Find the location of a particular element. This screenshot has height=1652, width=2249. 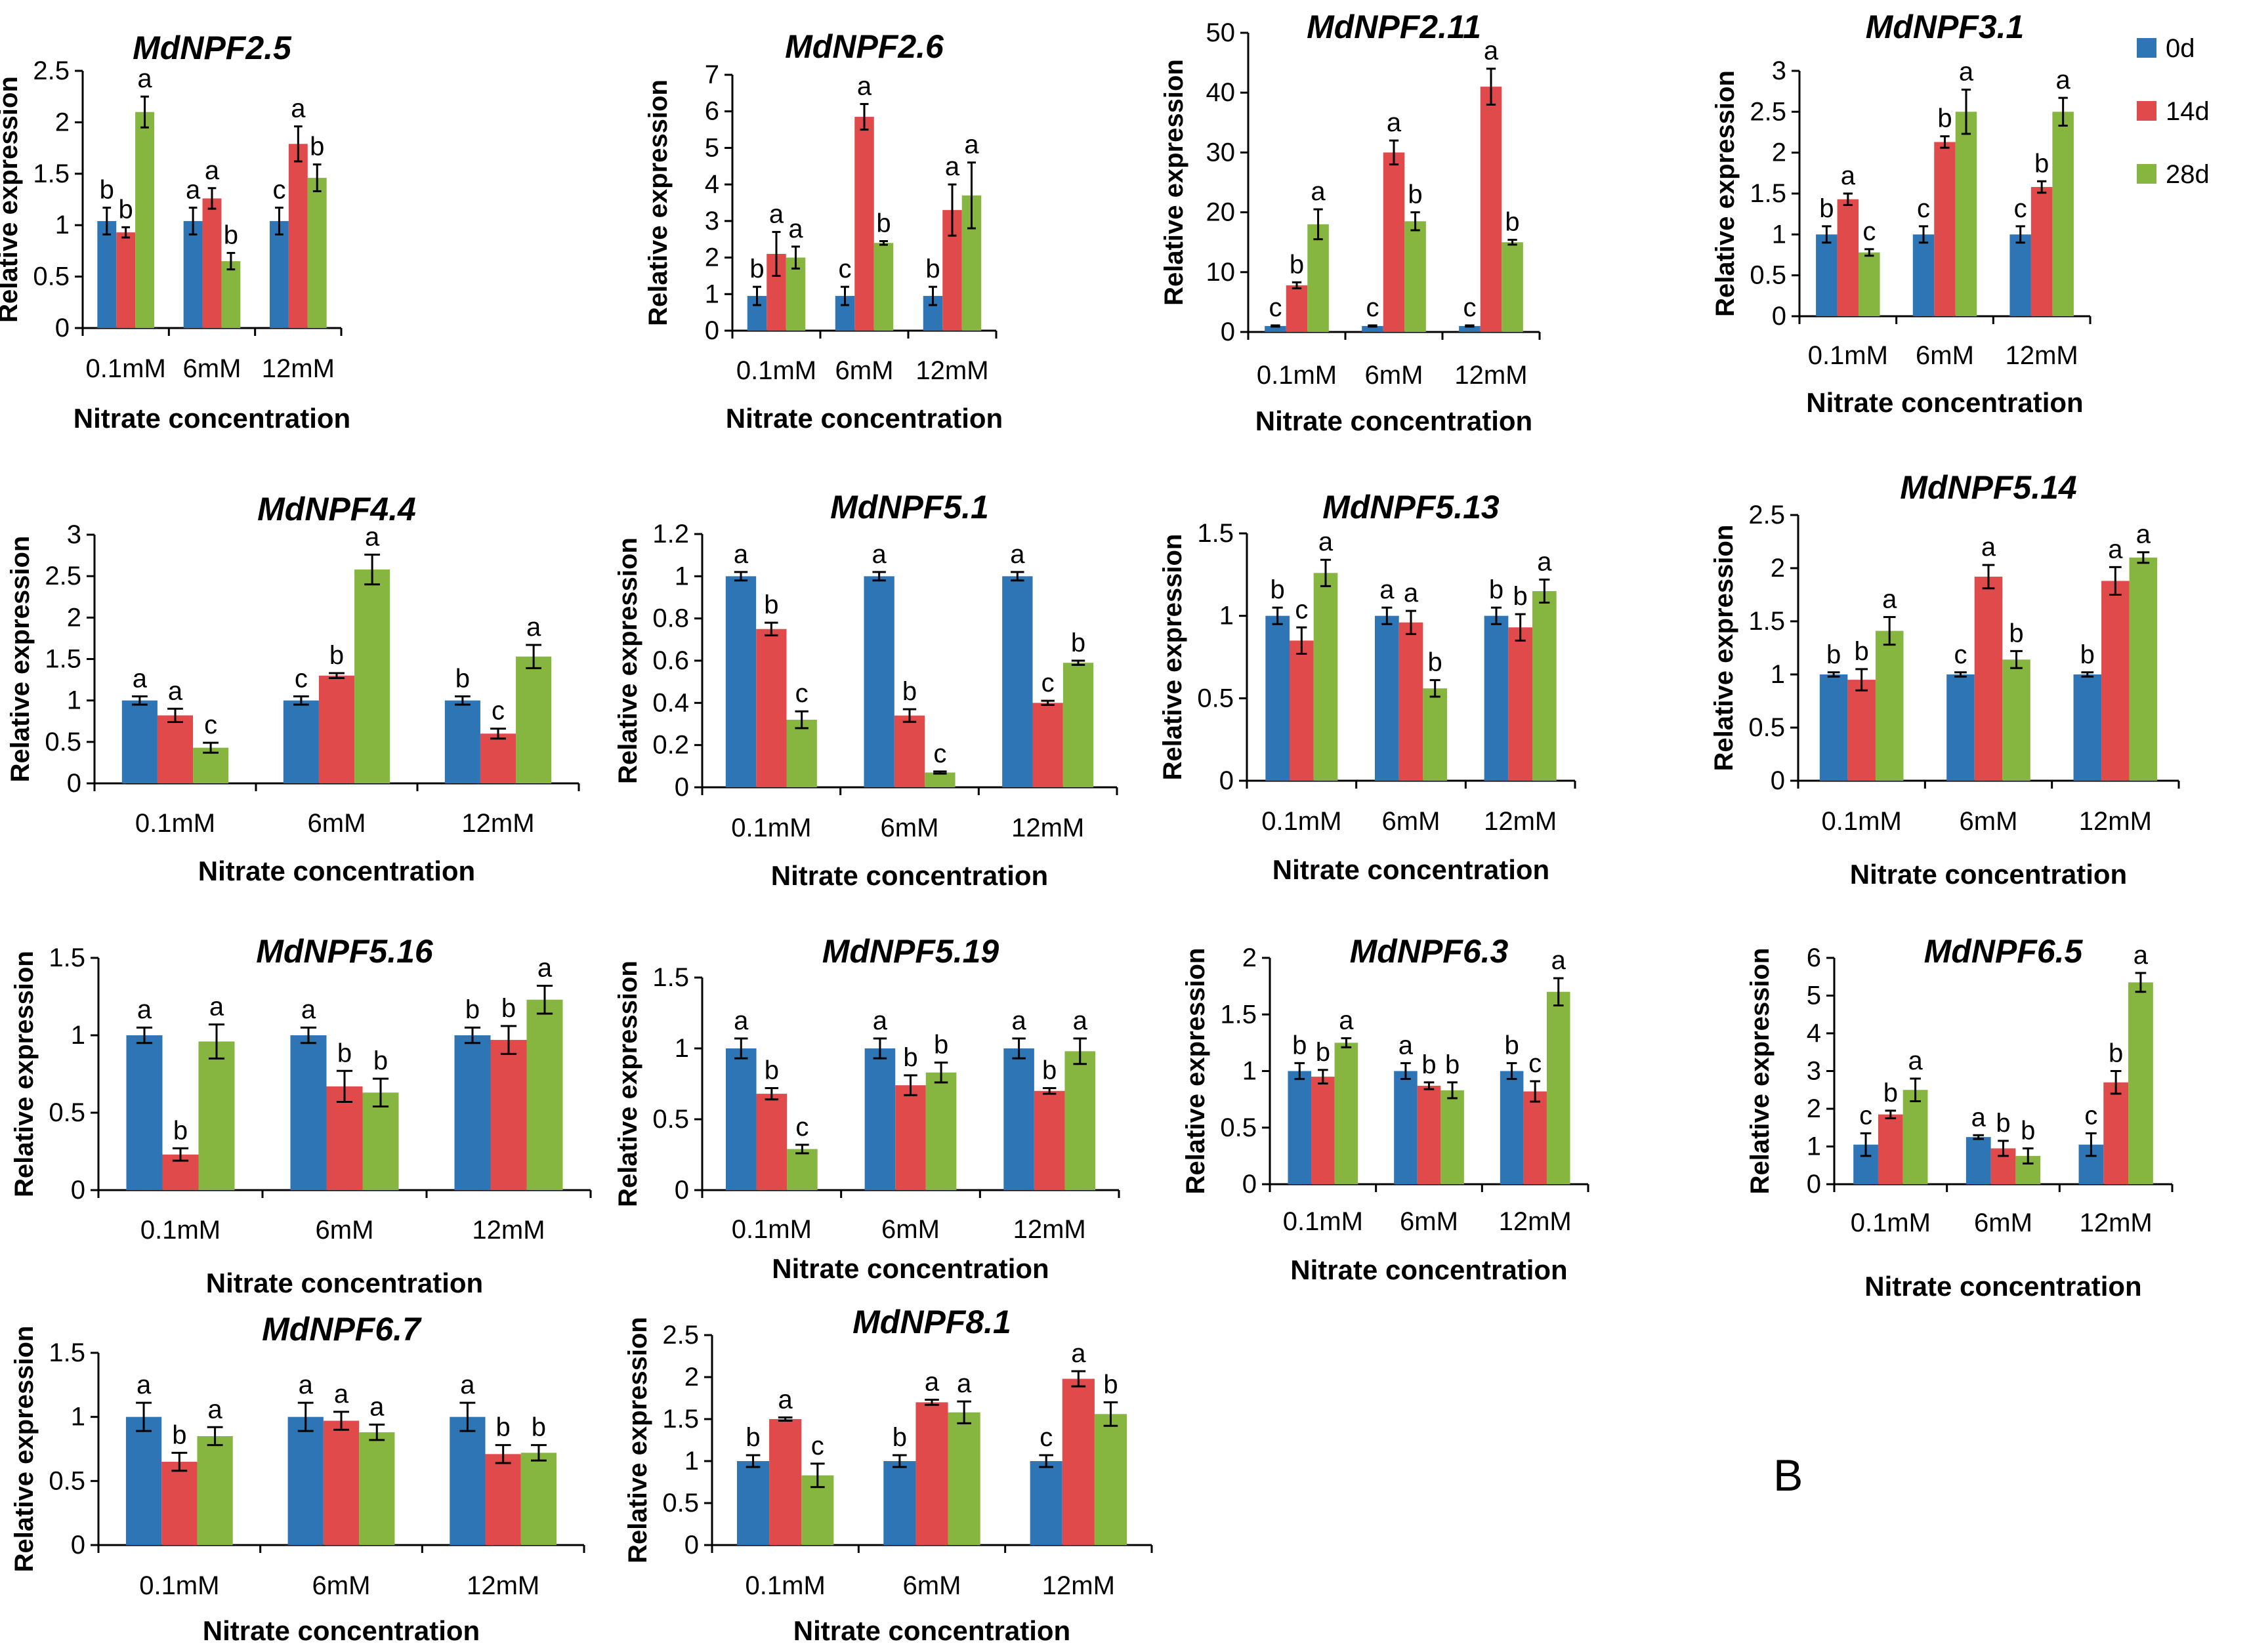

legend-label-14d: 14d is located at coordinates (2188, 111).